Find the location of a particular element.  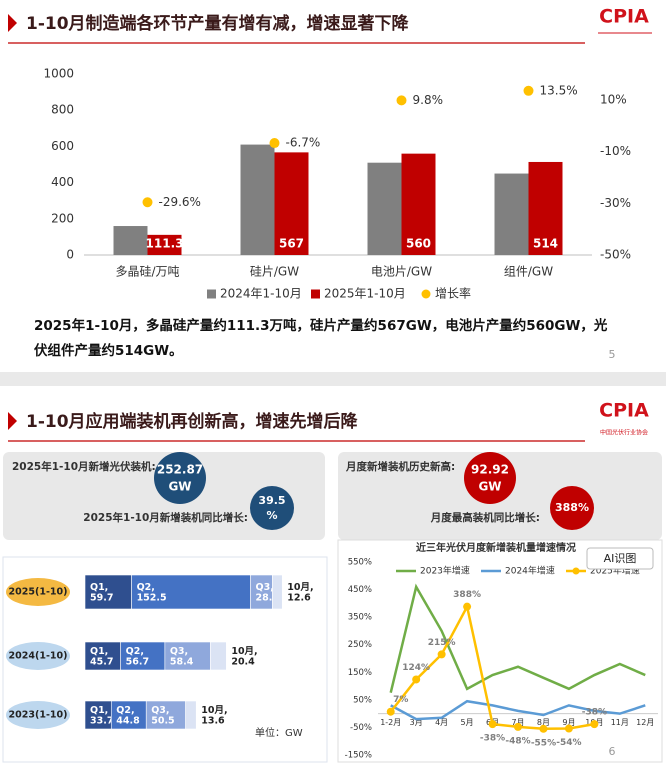

segment-value: 33.7 is located at coordinates (101, 720).